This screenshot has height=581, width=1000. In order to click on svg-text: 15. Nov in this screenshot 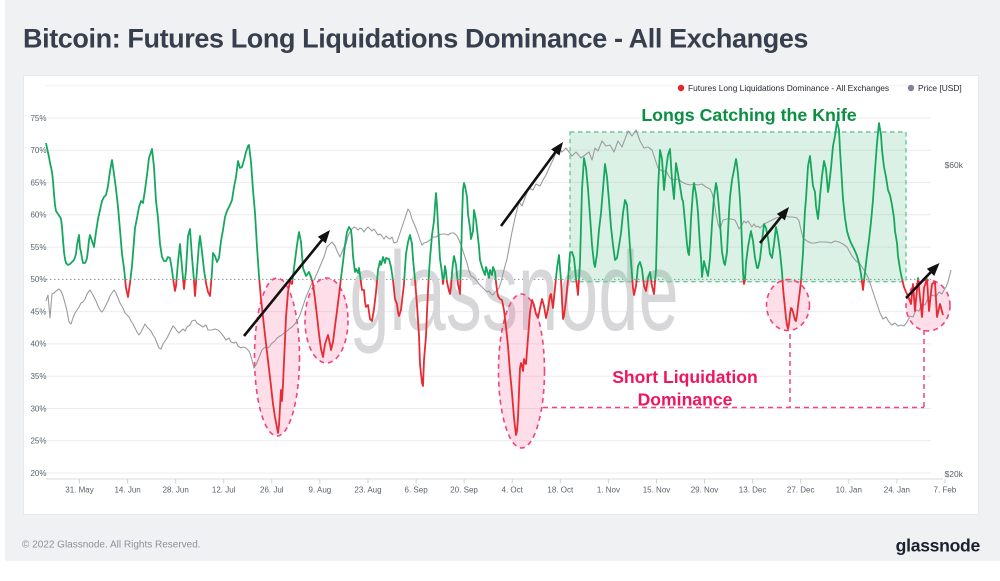, I will do `click(657, 490)`.